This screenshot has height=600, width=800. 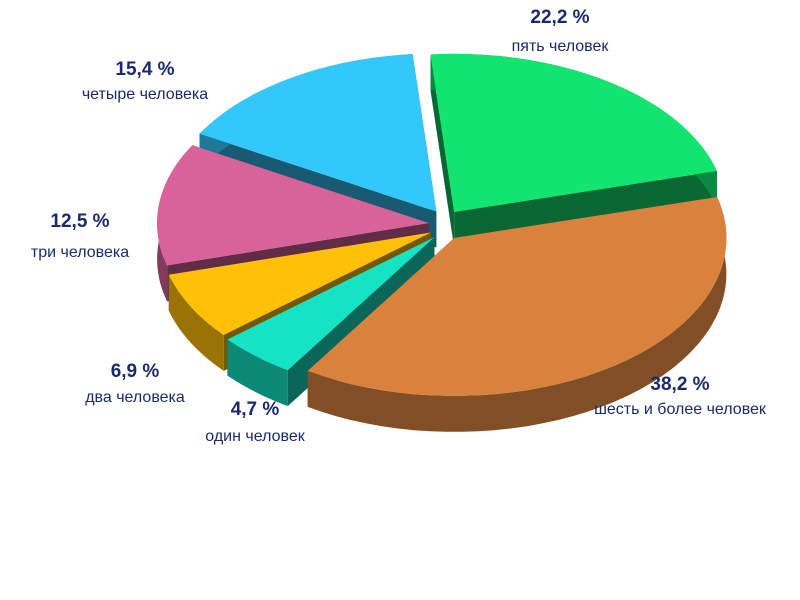 I want to click on category-label: пять человек, so click(x=561, y=46).